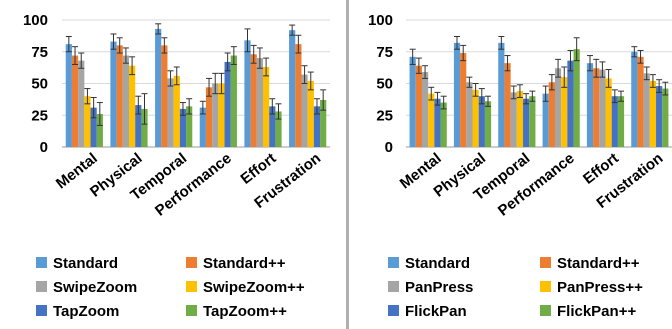  What do you see at coordinates (85, 263) in the screenshot?
I see `legend-label: Standard` at bounding box center [85, 263].